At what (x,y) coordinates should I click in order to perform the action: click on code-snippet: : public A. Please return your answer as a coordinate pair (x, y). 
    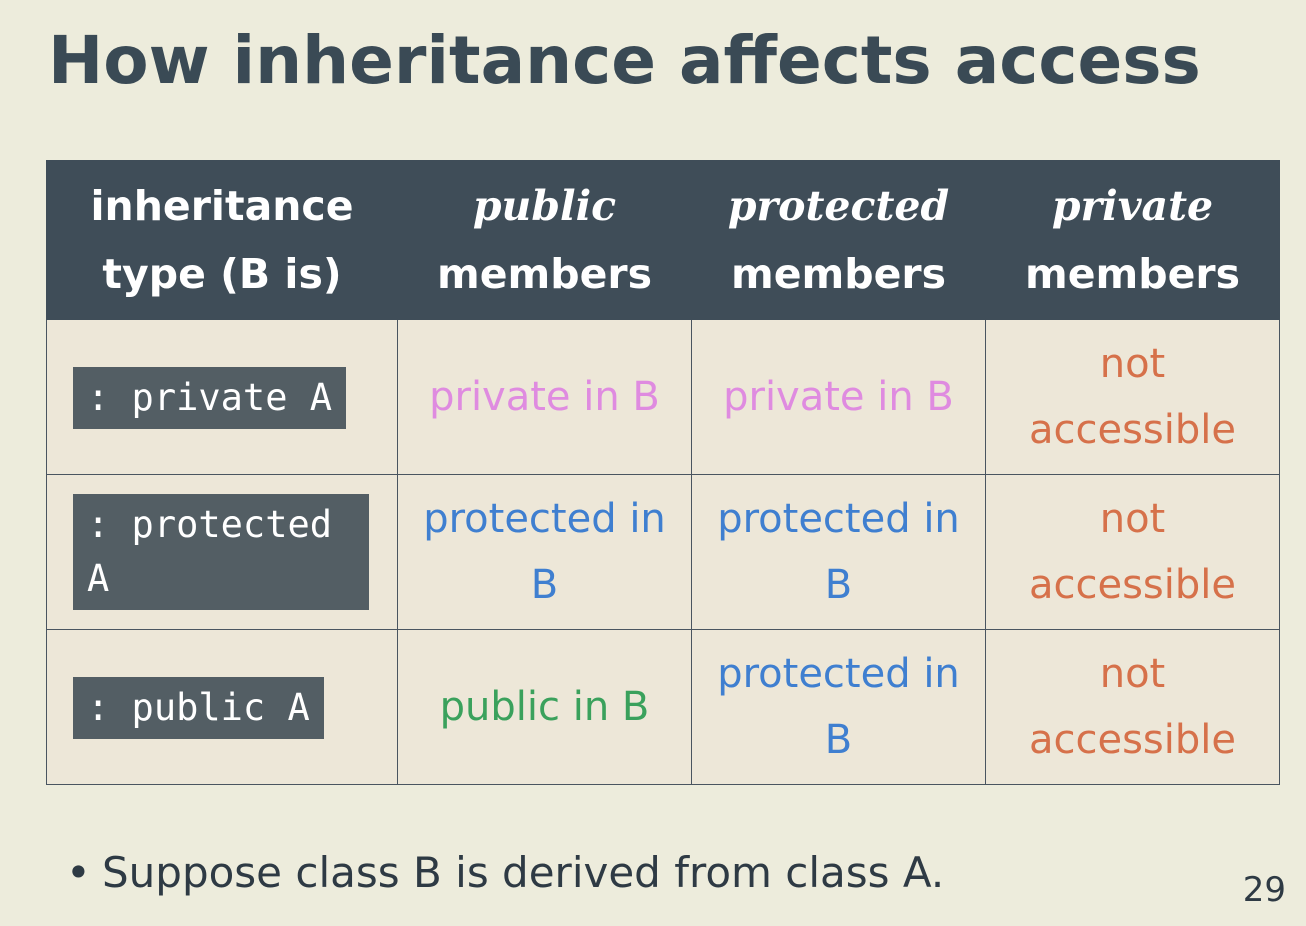
    Looking at the image, I should click on (198, 708).